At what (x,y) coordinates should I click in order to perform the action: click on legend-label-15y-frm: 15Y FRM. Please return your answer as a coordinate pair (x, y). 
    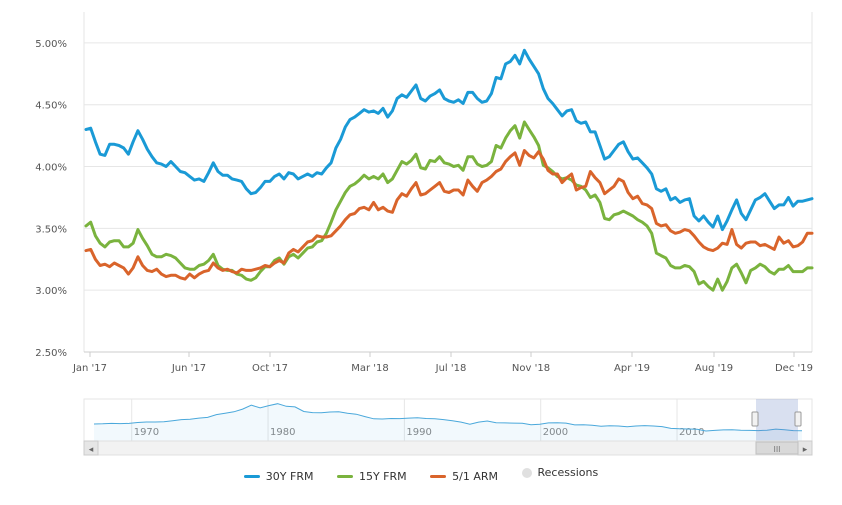
    Looking at the image, I should click on (382, 476).